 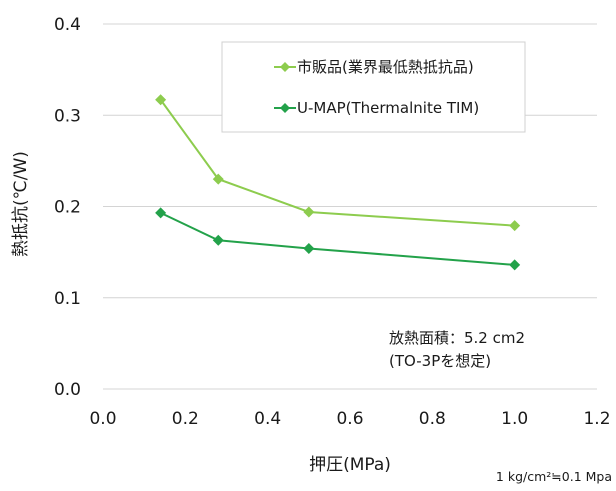 What do you see at coordinates (267, 419) in the screenshot?
I see `x-tick-label: 0.4` at bounding box center [267, 419].